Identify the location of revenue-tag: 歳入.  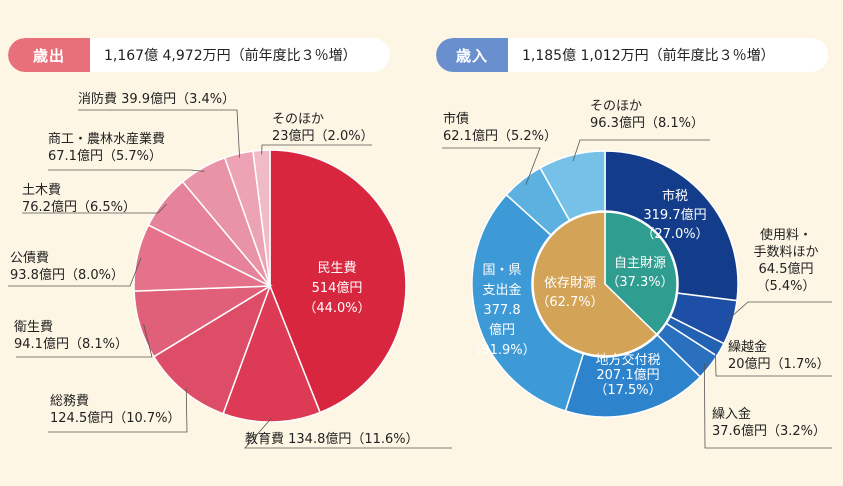
(472, 55).